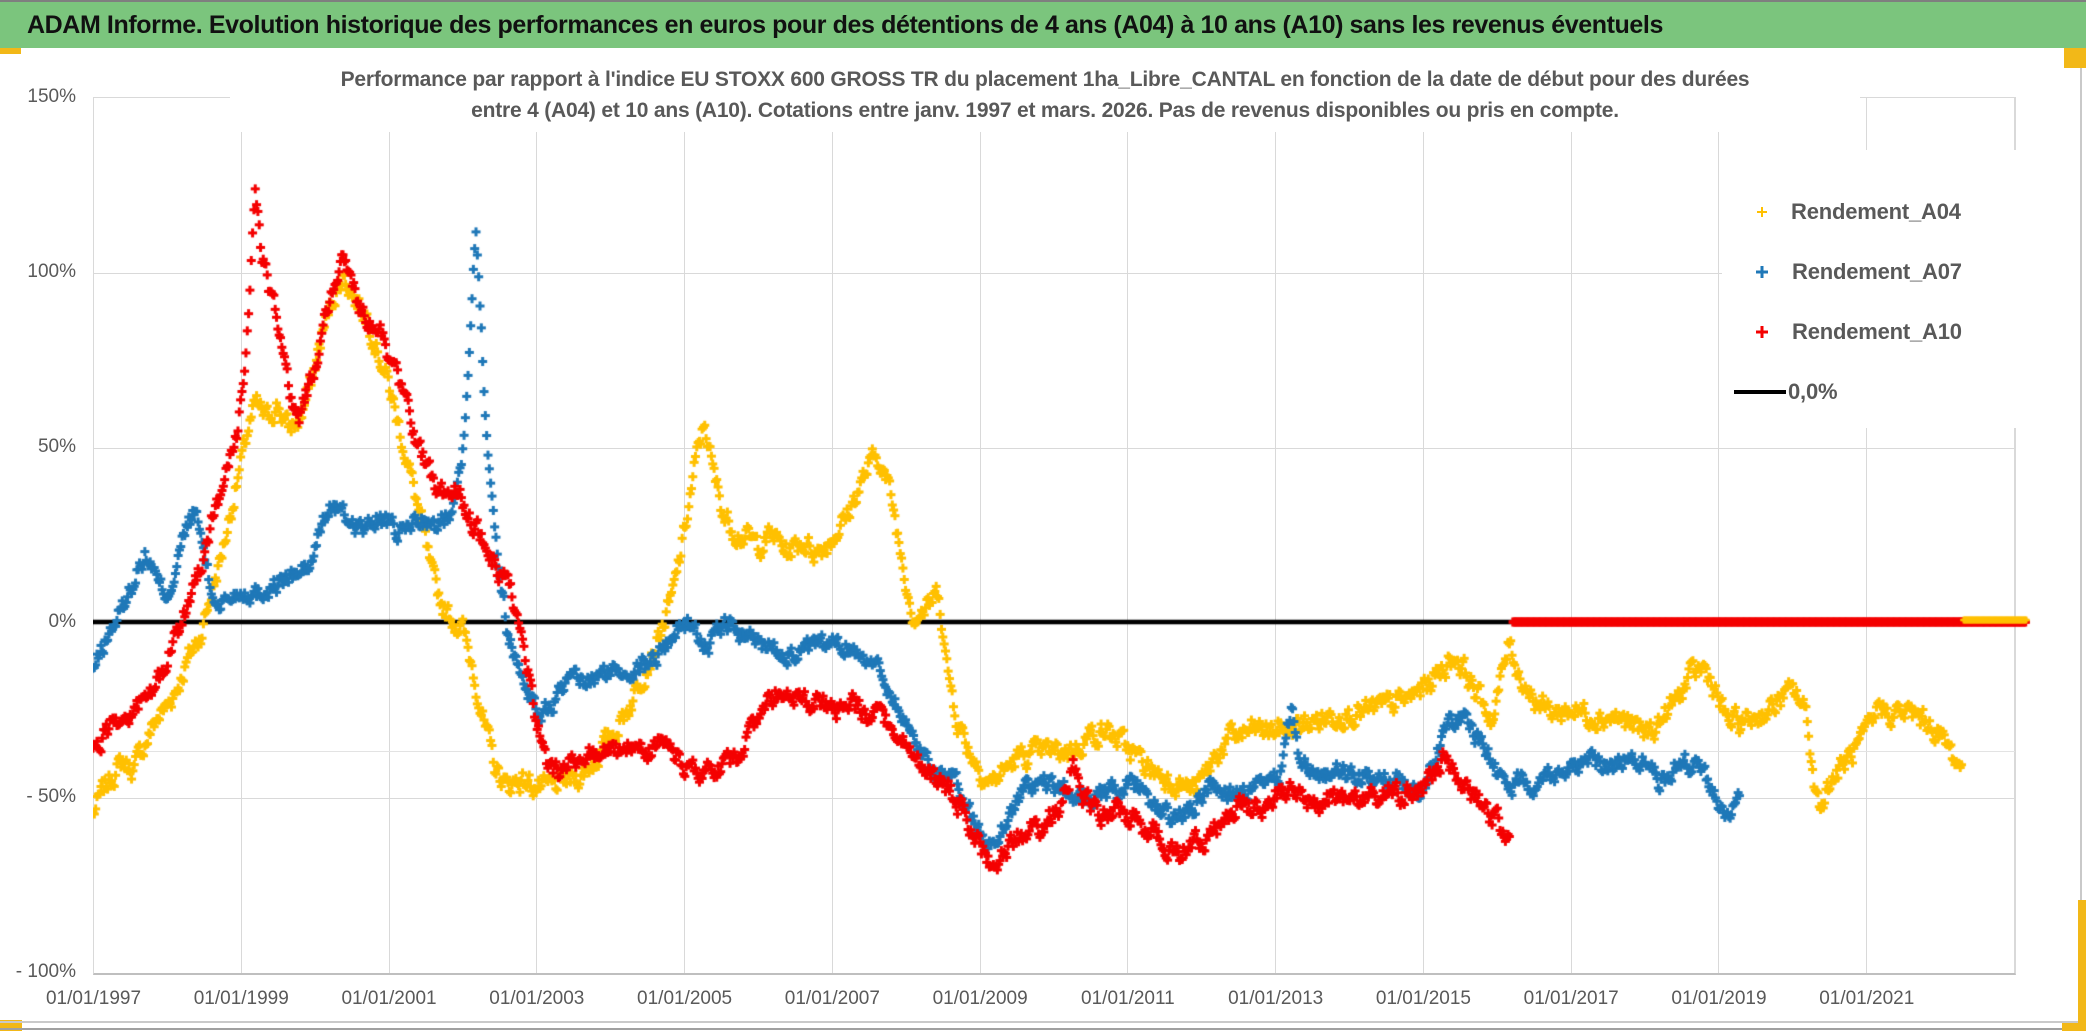  What do you see at coordinates (1877, 331) in the screenshot?
I see `legend-label: Rendement_A10` at bounding box center [1877, 331].